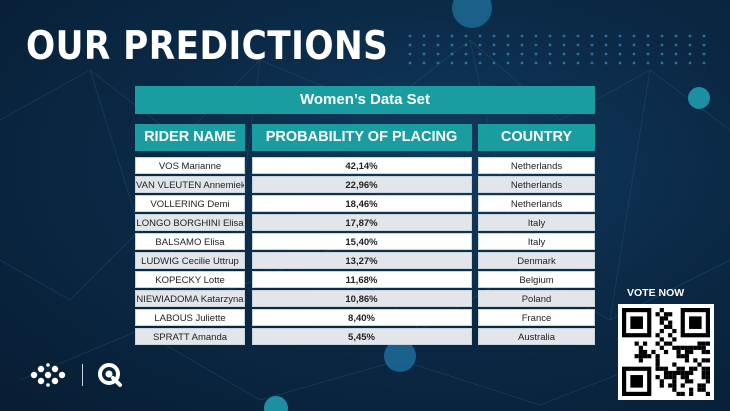 The width and height of the screenshot is (730, 411). What do you see at coordinates (190, 260) in the screenshot?
I see `rider-name-cell: LUDWIG Cecilie Uttrup` at bounding box center [190, 260].